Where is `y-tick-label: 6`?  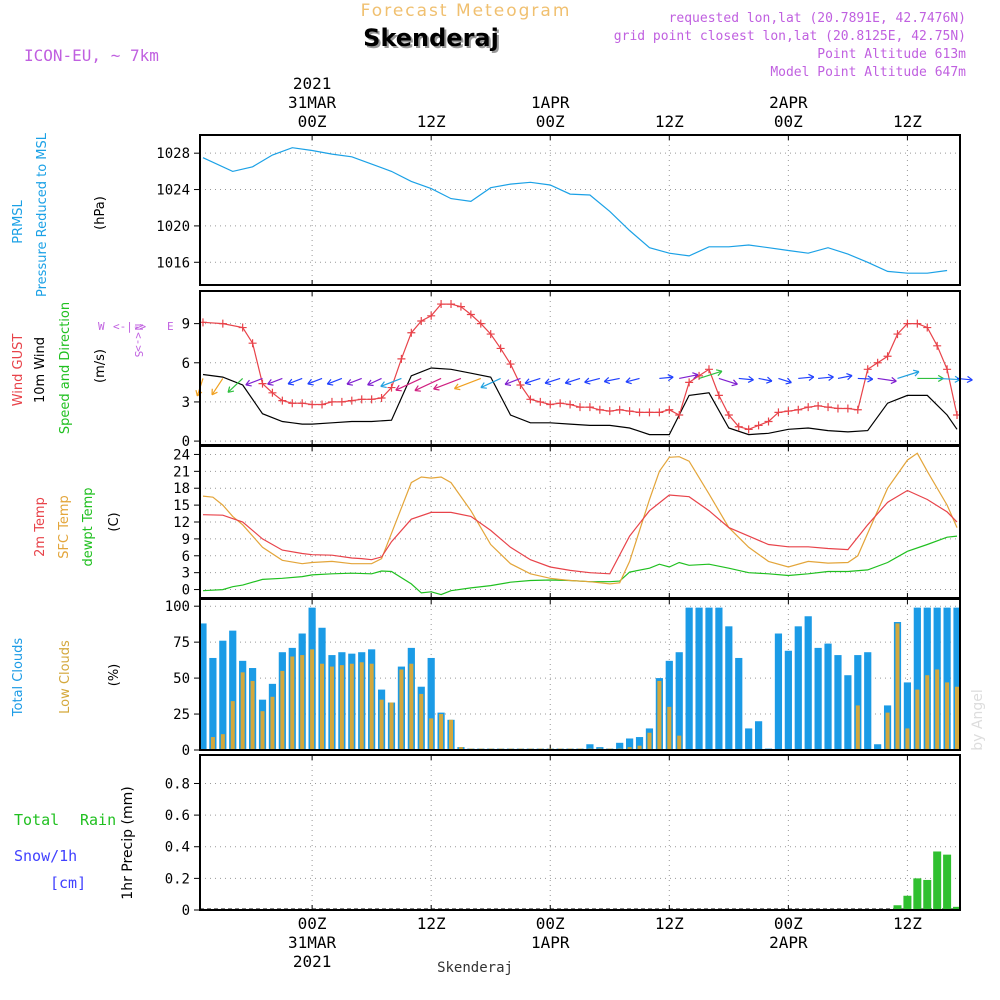 y-tick-label: 6 is located at coordinates (186, 557).